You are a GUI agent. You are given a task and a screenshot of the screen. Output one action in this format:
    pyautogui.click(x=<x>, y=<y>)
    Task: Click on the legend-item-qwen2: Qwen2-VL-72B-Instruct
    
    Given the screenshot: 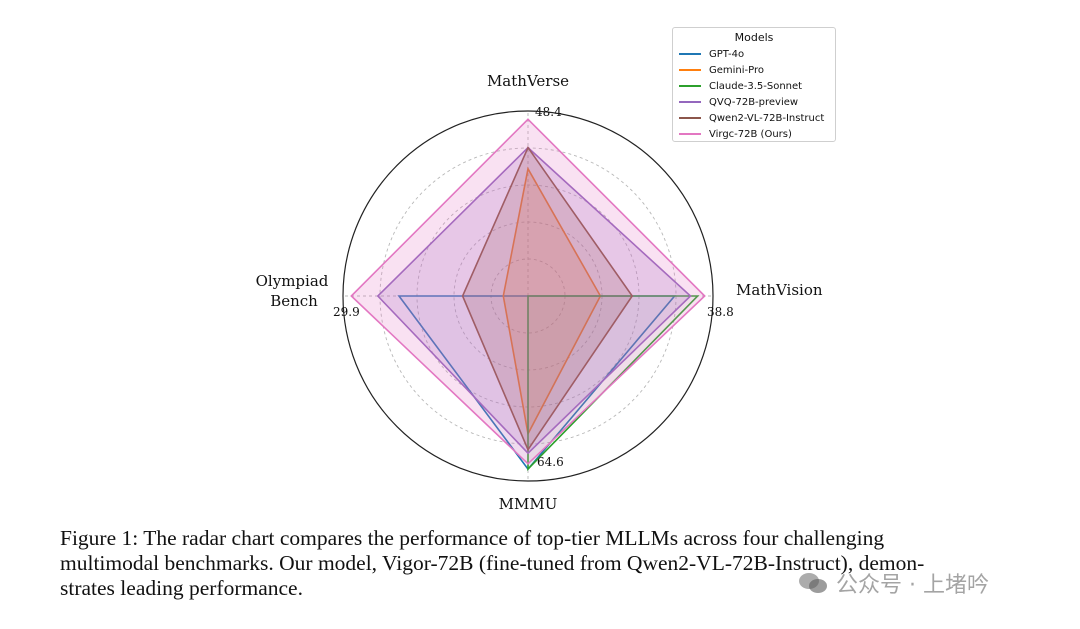 What is the action you would take?
    pyautogui.click(x=754, y=118)
    